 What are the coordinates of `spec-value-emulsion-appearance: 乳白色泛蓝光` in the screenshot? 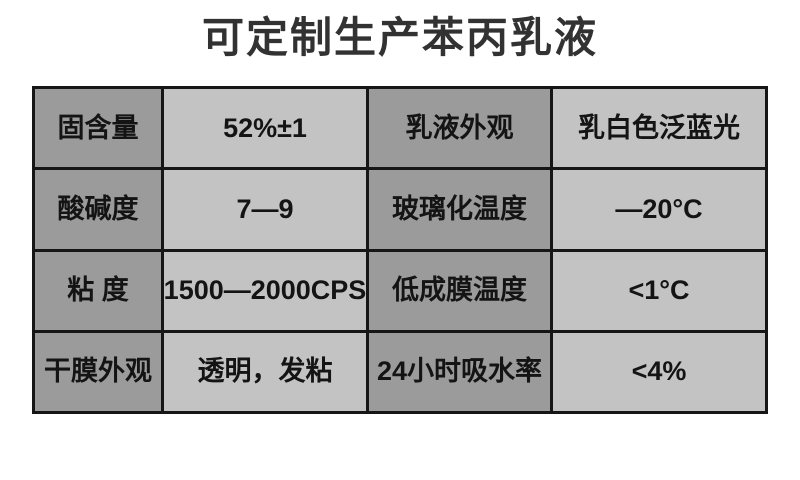 It's located at (659, 128).